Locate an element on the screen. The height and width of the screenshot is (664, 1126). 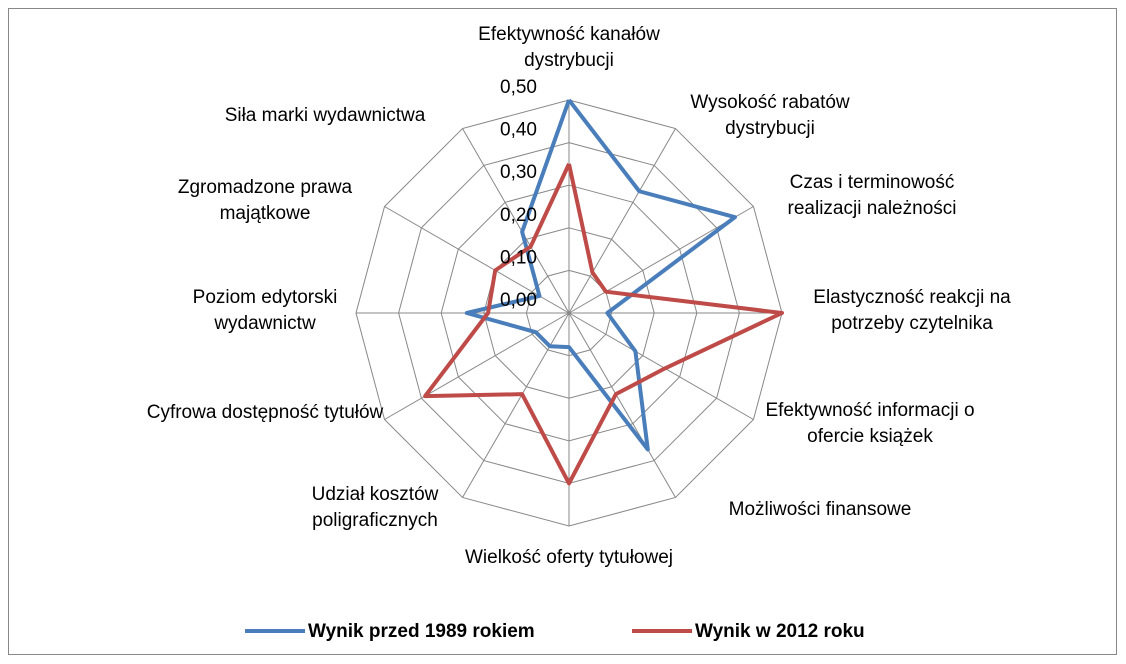
tick-label: 0,10 is located at coordinates (518, 257).